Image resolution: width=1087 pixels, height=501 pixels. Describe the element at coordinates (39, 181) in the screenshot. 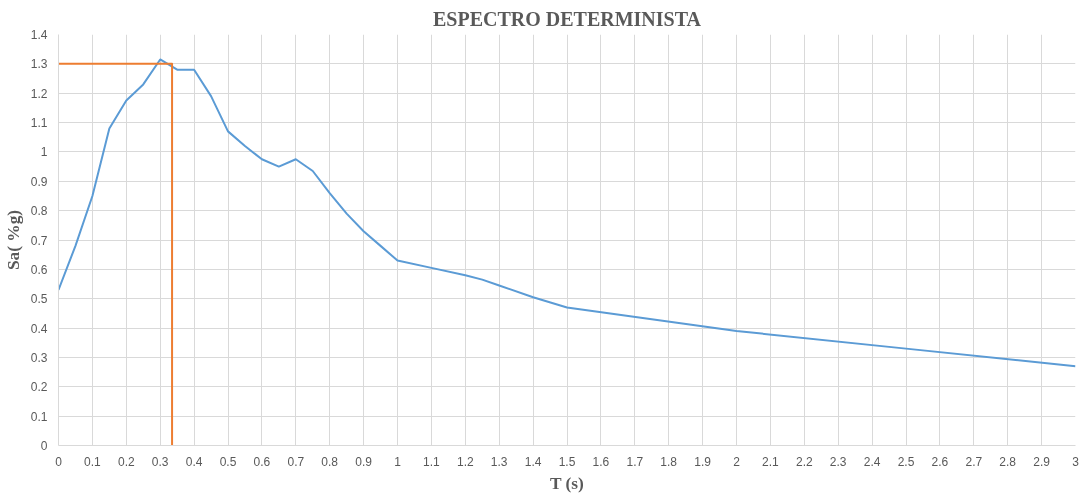

I see `y-tick-label: 0.9` at that location.